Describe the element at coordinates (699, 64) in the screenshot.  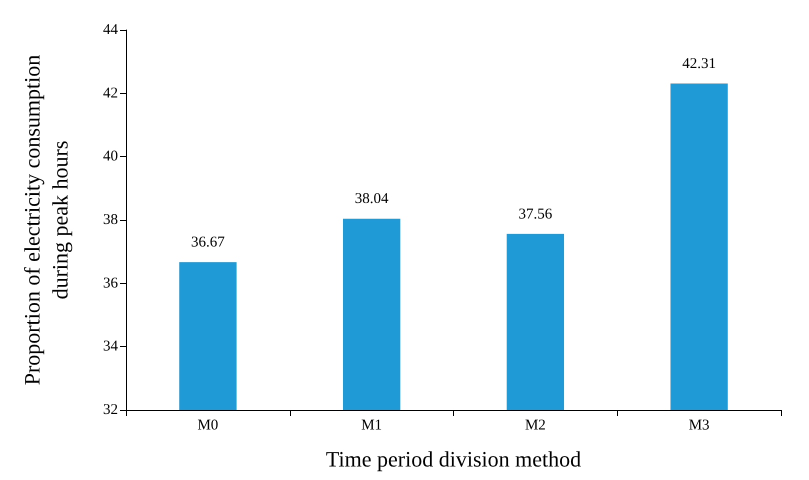
I see `data-label: 42.31` at that location.